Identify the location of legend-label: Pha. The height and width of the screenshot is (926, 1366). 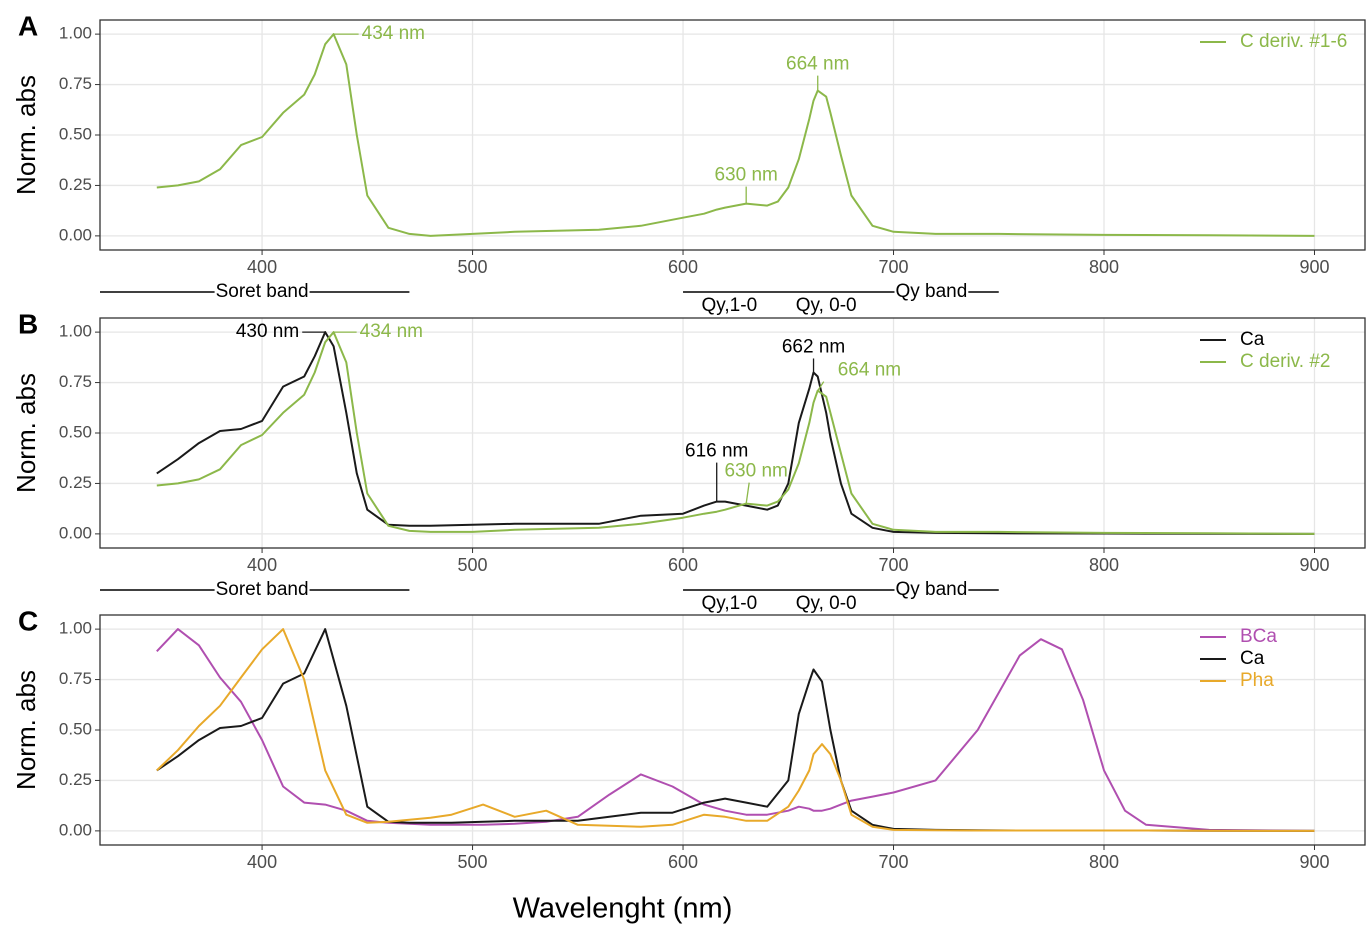
(1257, 680).